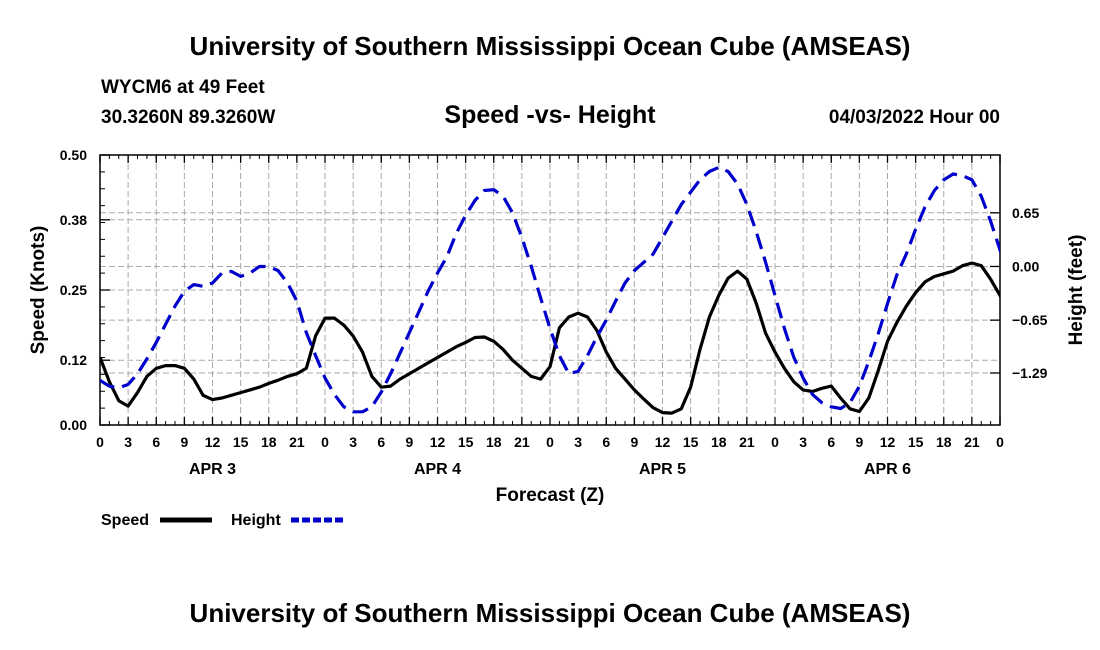  Describe the element at coordinates (73, 425) in the screenshot. I see `y-left-tick-label: 0.00` at that location.